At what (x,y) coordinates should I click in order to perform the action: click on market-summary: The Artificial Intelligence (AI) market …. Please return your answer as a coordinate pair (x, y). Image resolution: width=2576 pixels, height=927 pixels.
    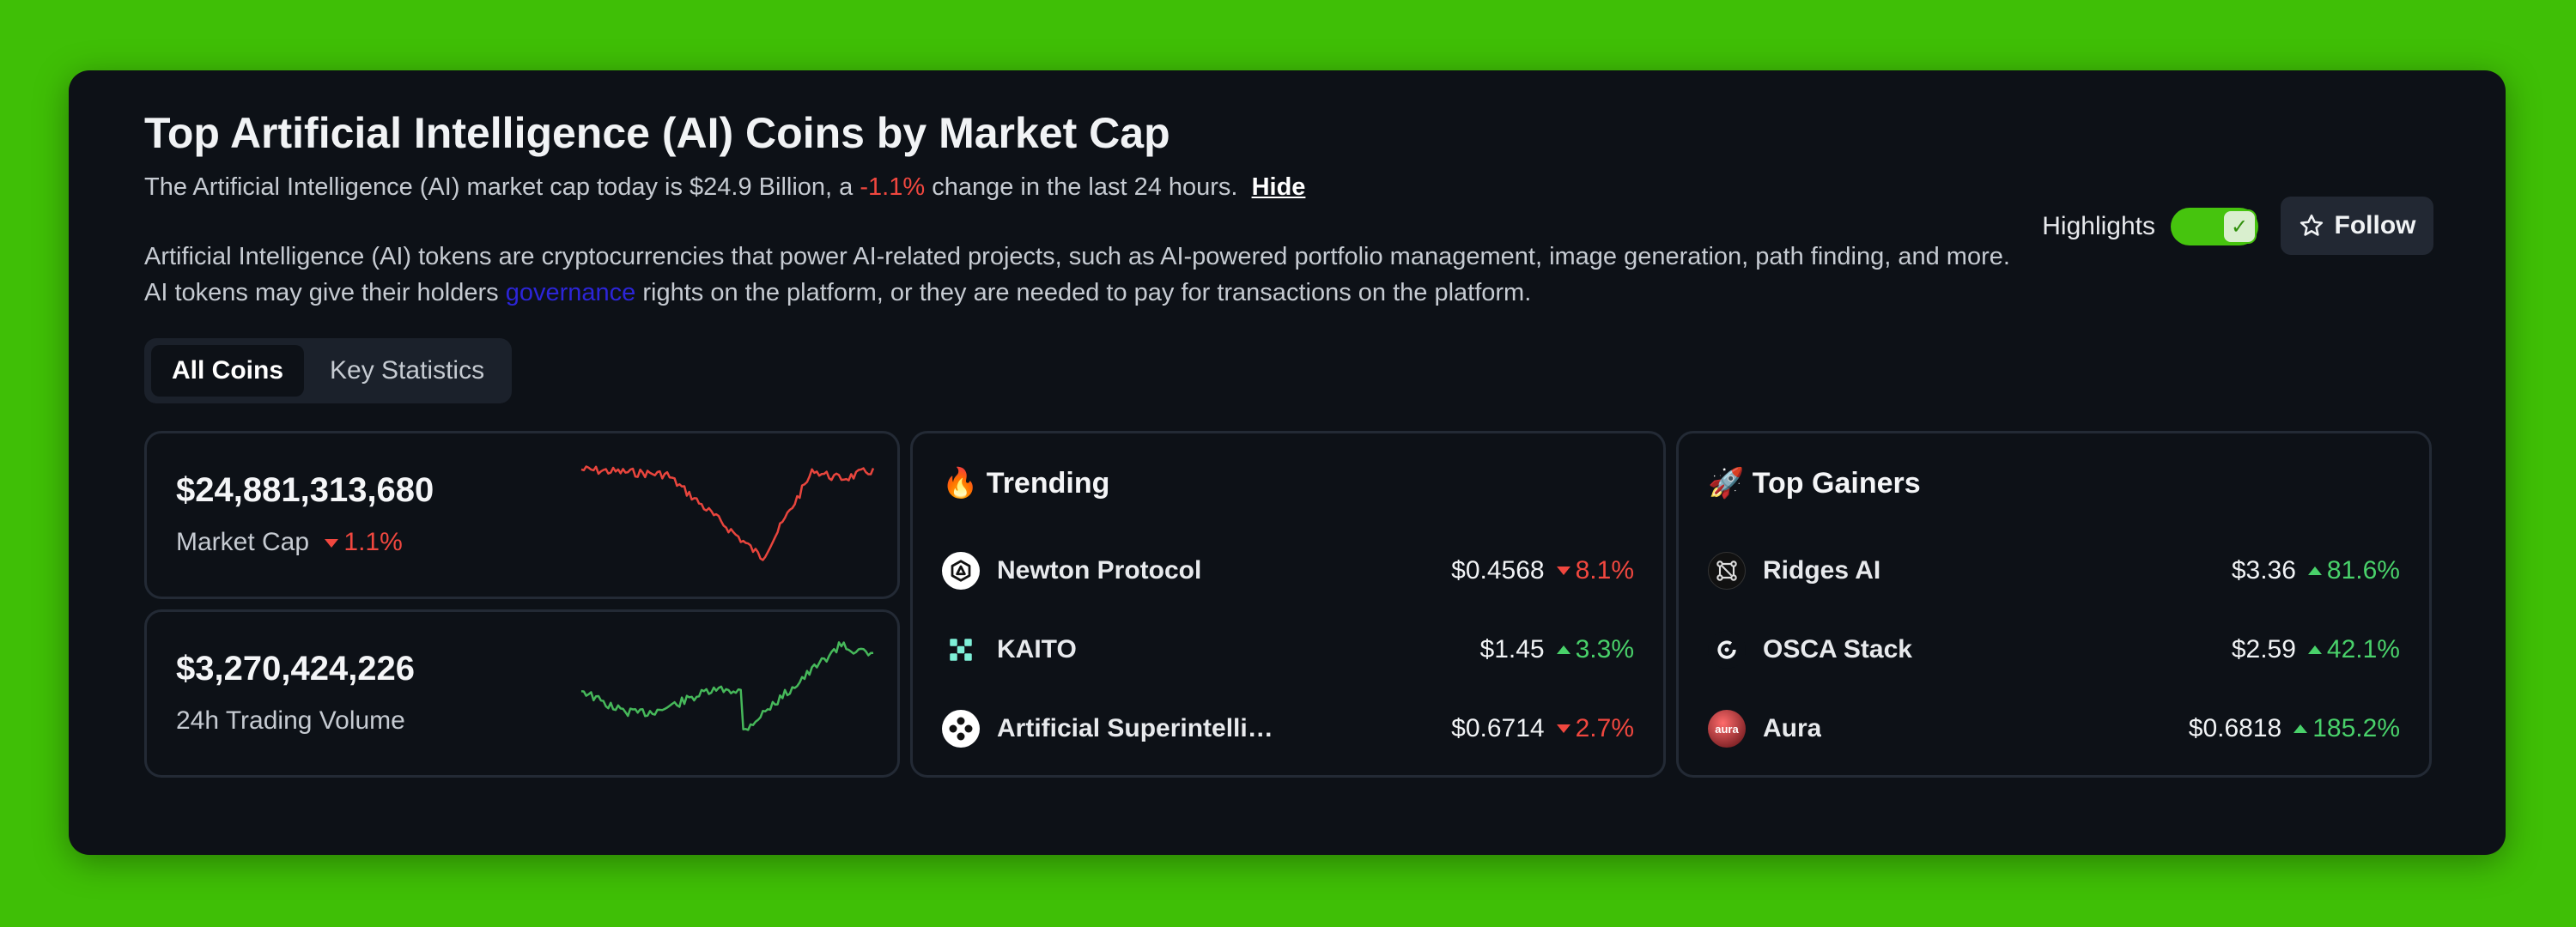
    Looking at the image, I should click on (724, 187).